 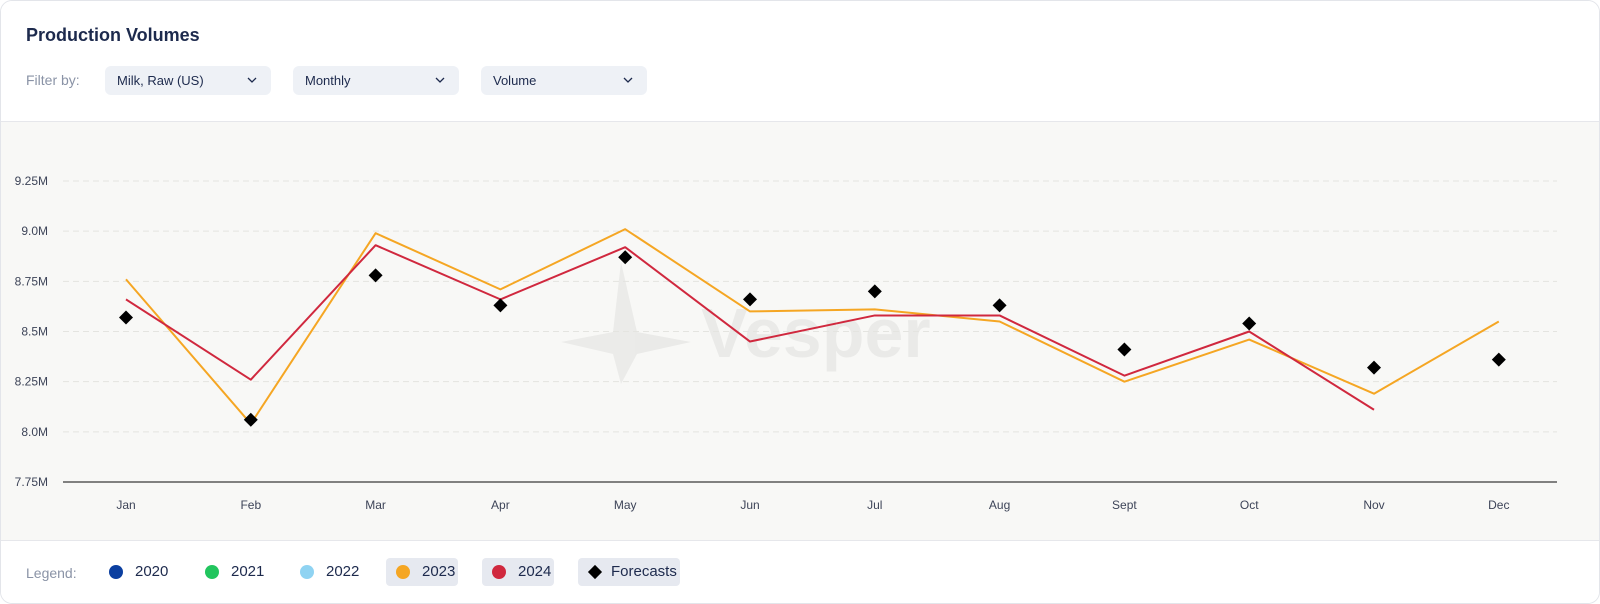 I want to click on watermark-text: Vesper, so click(x=816, y=333).